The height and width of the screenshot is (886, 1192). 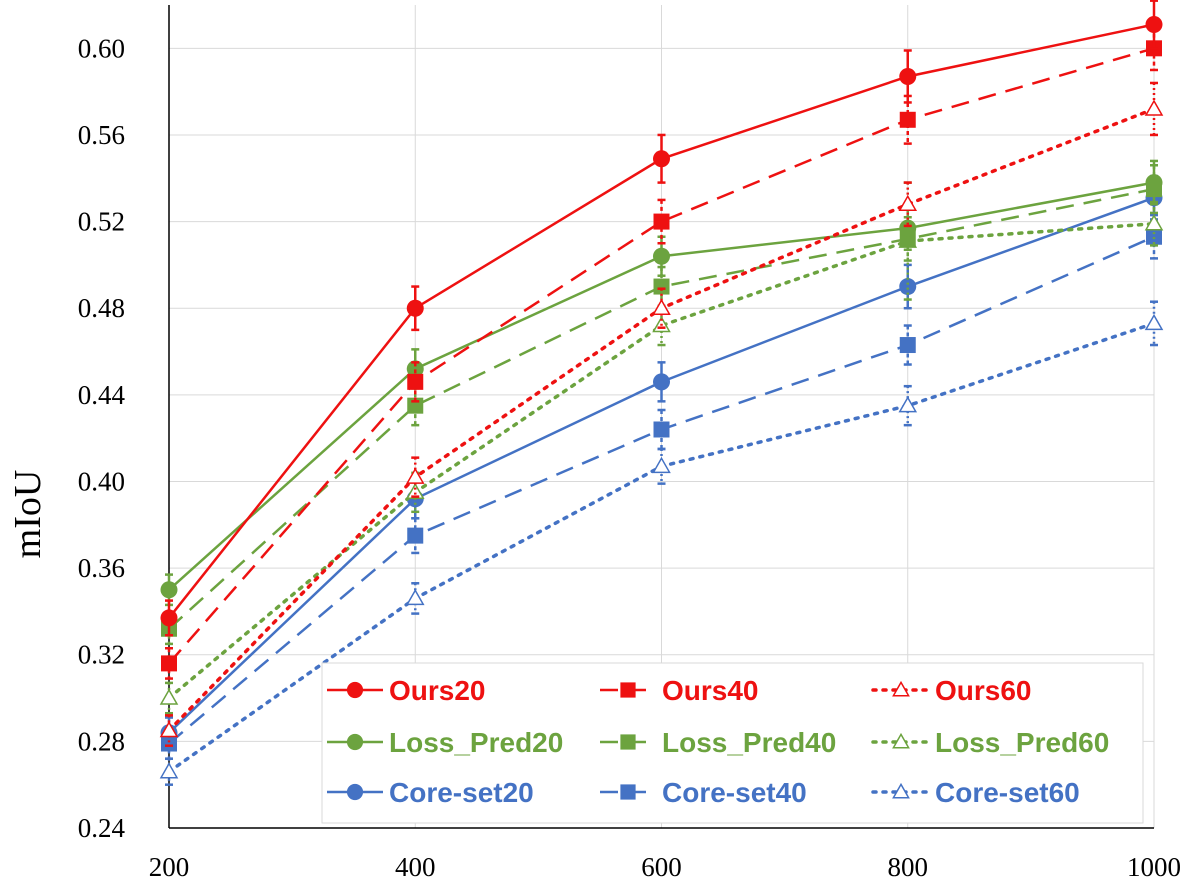 What do you see at coordinates (415, 867) in the screenshot?
I see `x-tick-label: 400` at bounding box center [415, 867].